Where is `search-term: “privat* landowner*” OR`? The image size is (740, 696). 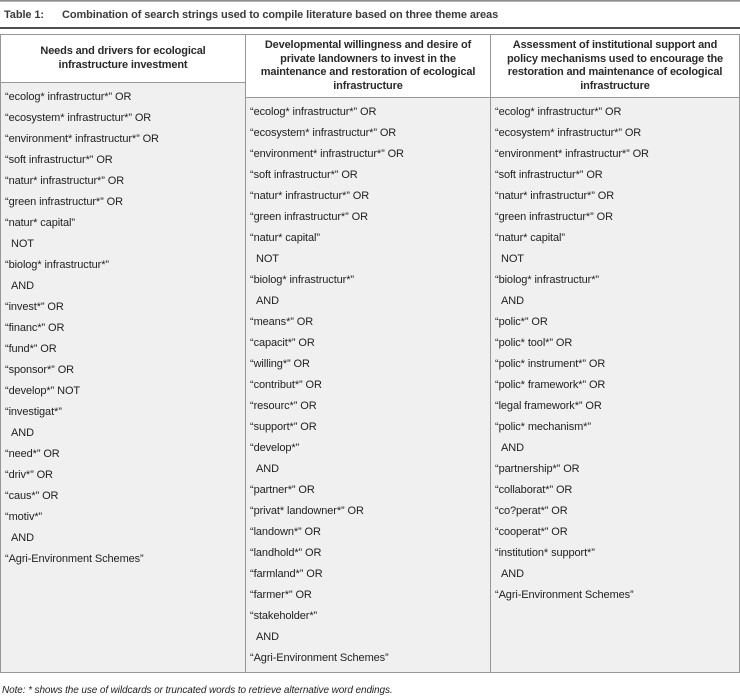 search-term: “privat* landowner*” OR is located at coordinates (307, 511).